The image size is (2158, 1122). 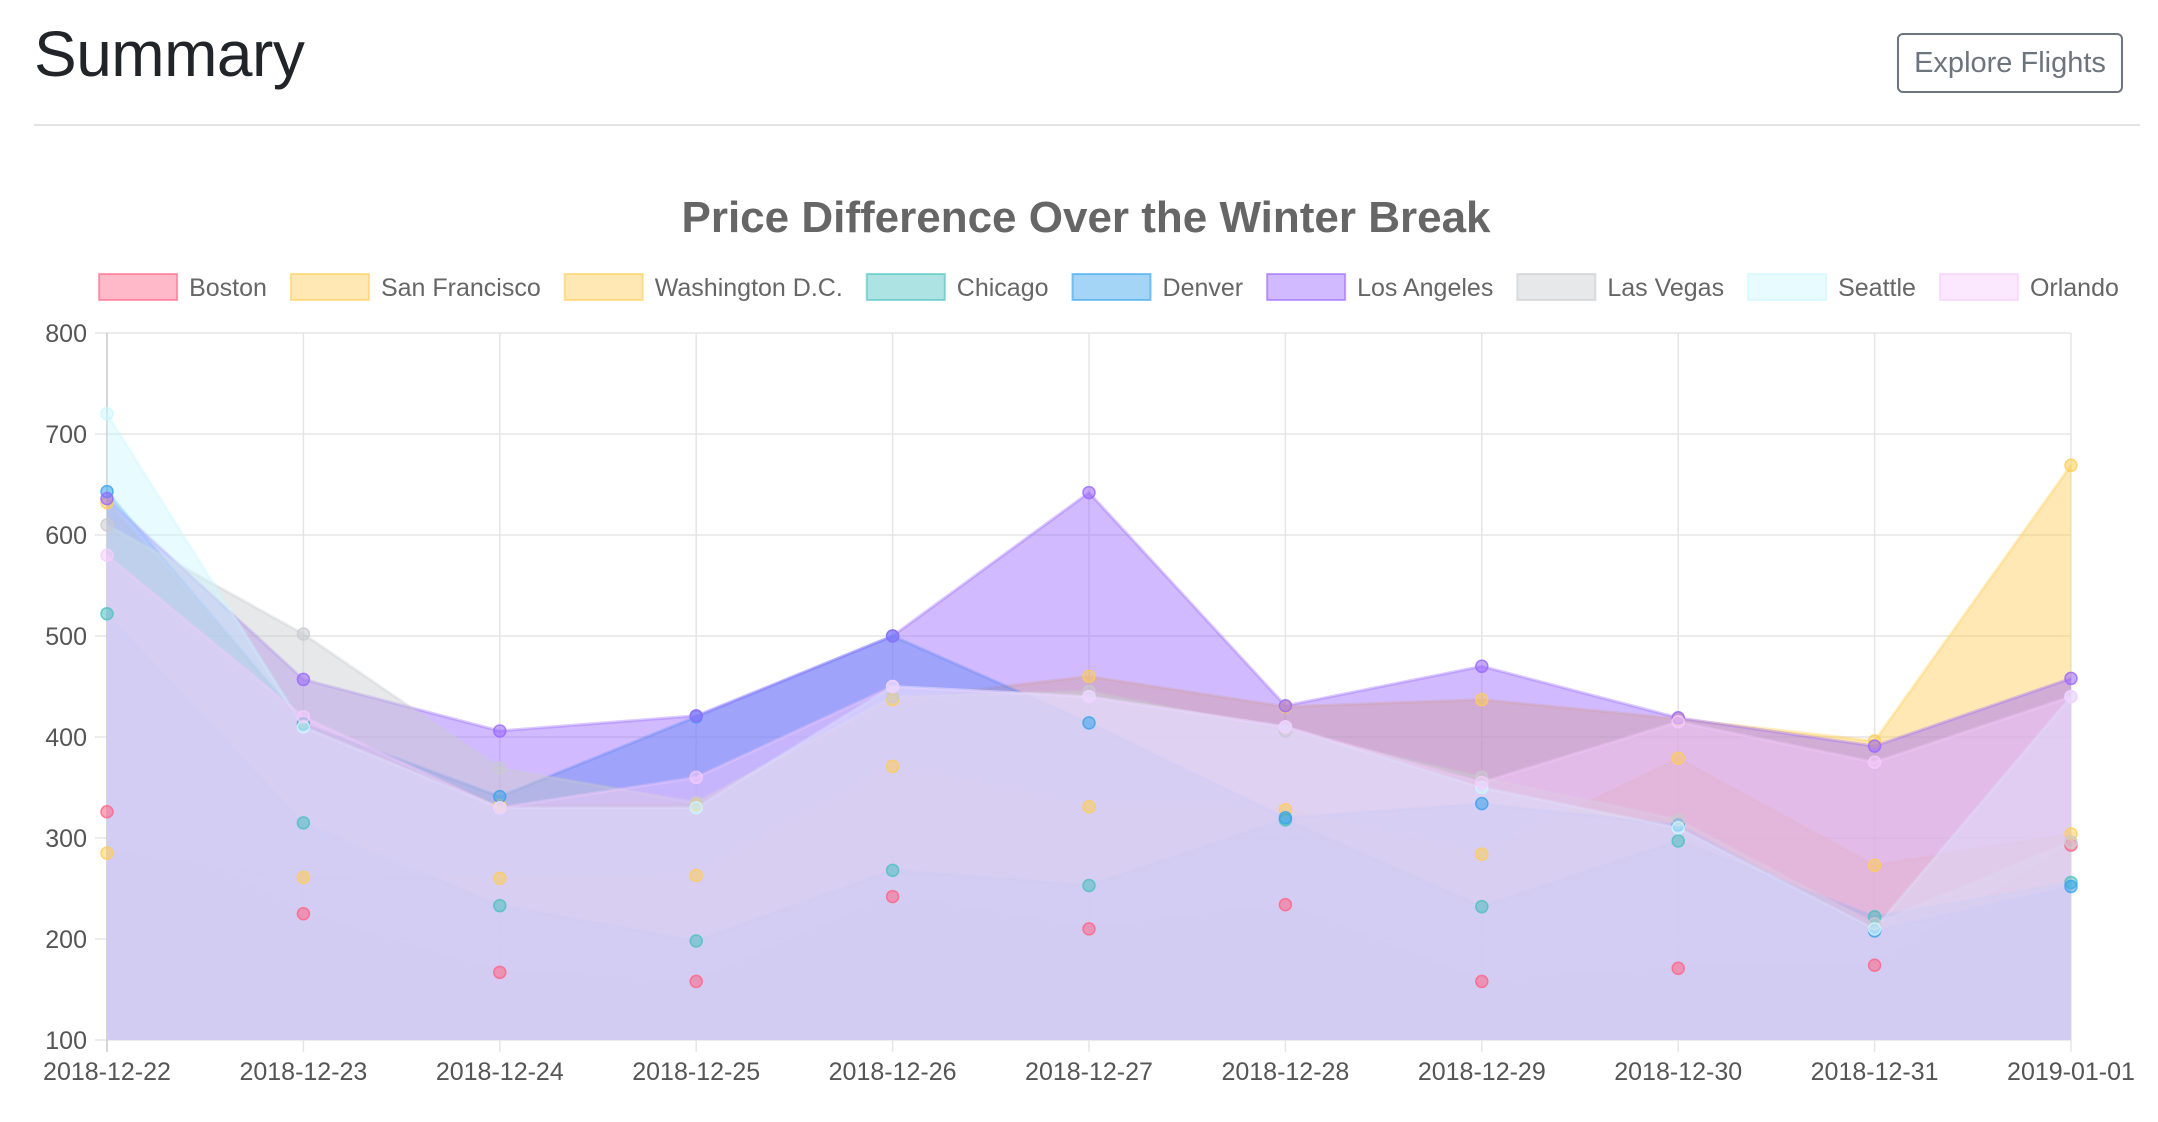 I want to click on x-tick-label: 2018-12-24, so click(x=500, y=1072).